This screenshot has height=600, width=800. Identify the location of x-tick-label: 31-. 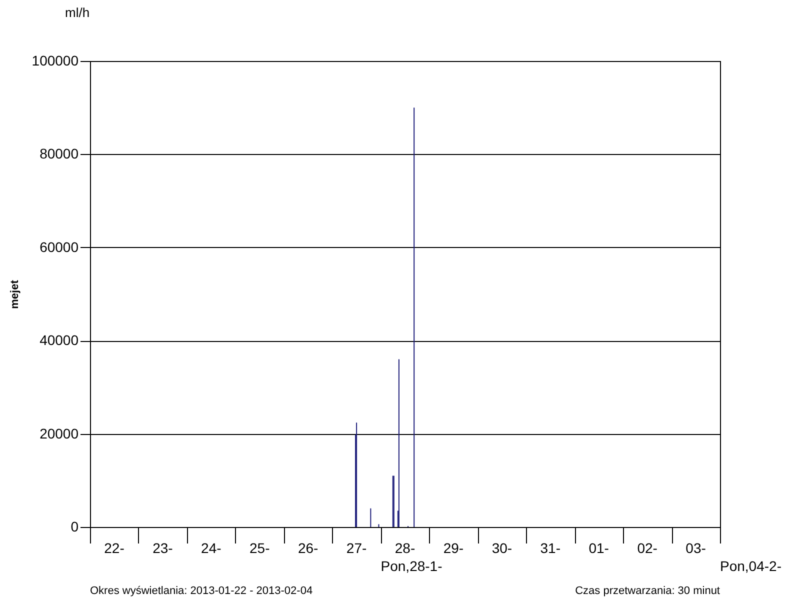
(550, 548).